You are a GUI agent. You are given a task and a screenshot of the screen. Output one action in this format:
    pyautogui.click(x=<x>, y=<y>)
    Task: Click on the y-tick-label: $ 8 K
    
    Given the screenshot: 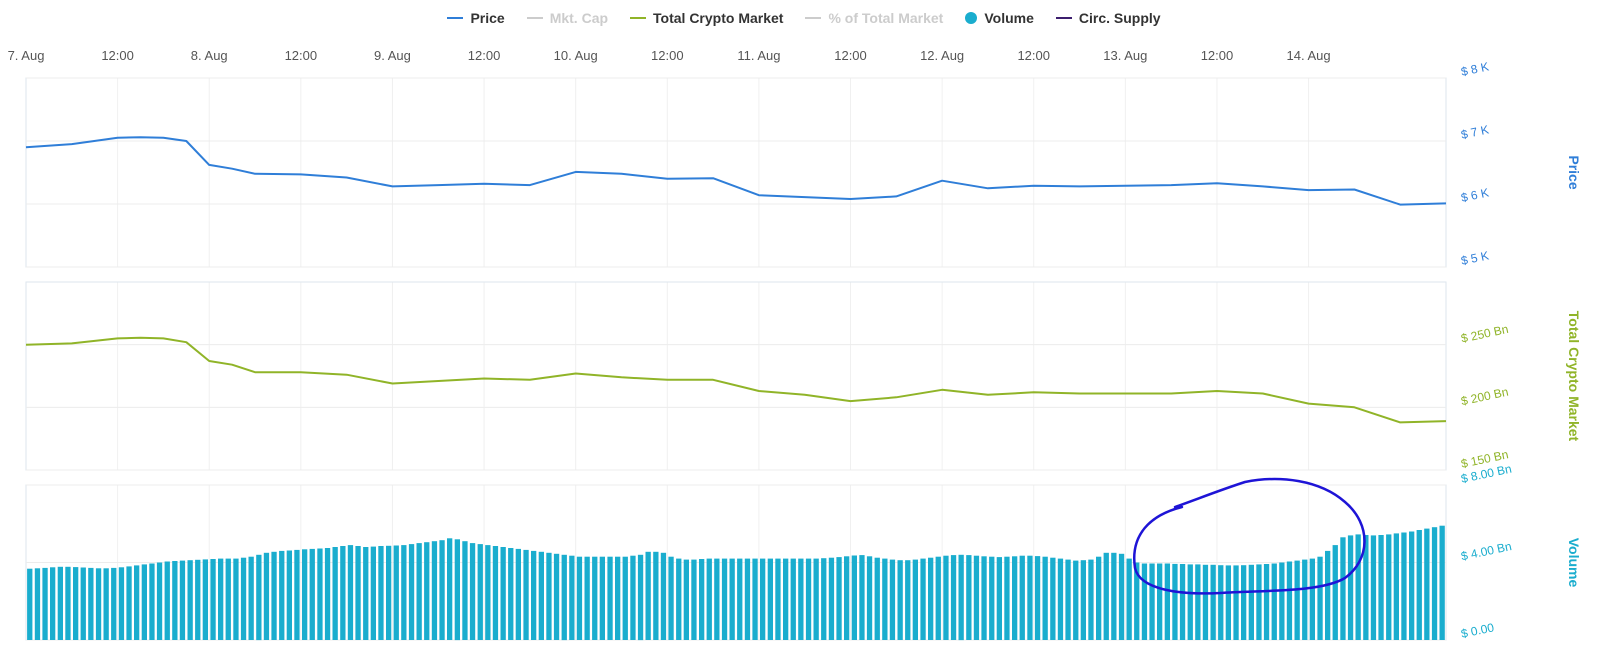 What is the action you would take?
    pyautogui.click(x=1475, y=69)
    